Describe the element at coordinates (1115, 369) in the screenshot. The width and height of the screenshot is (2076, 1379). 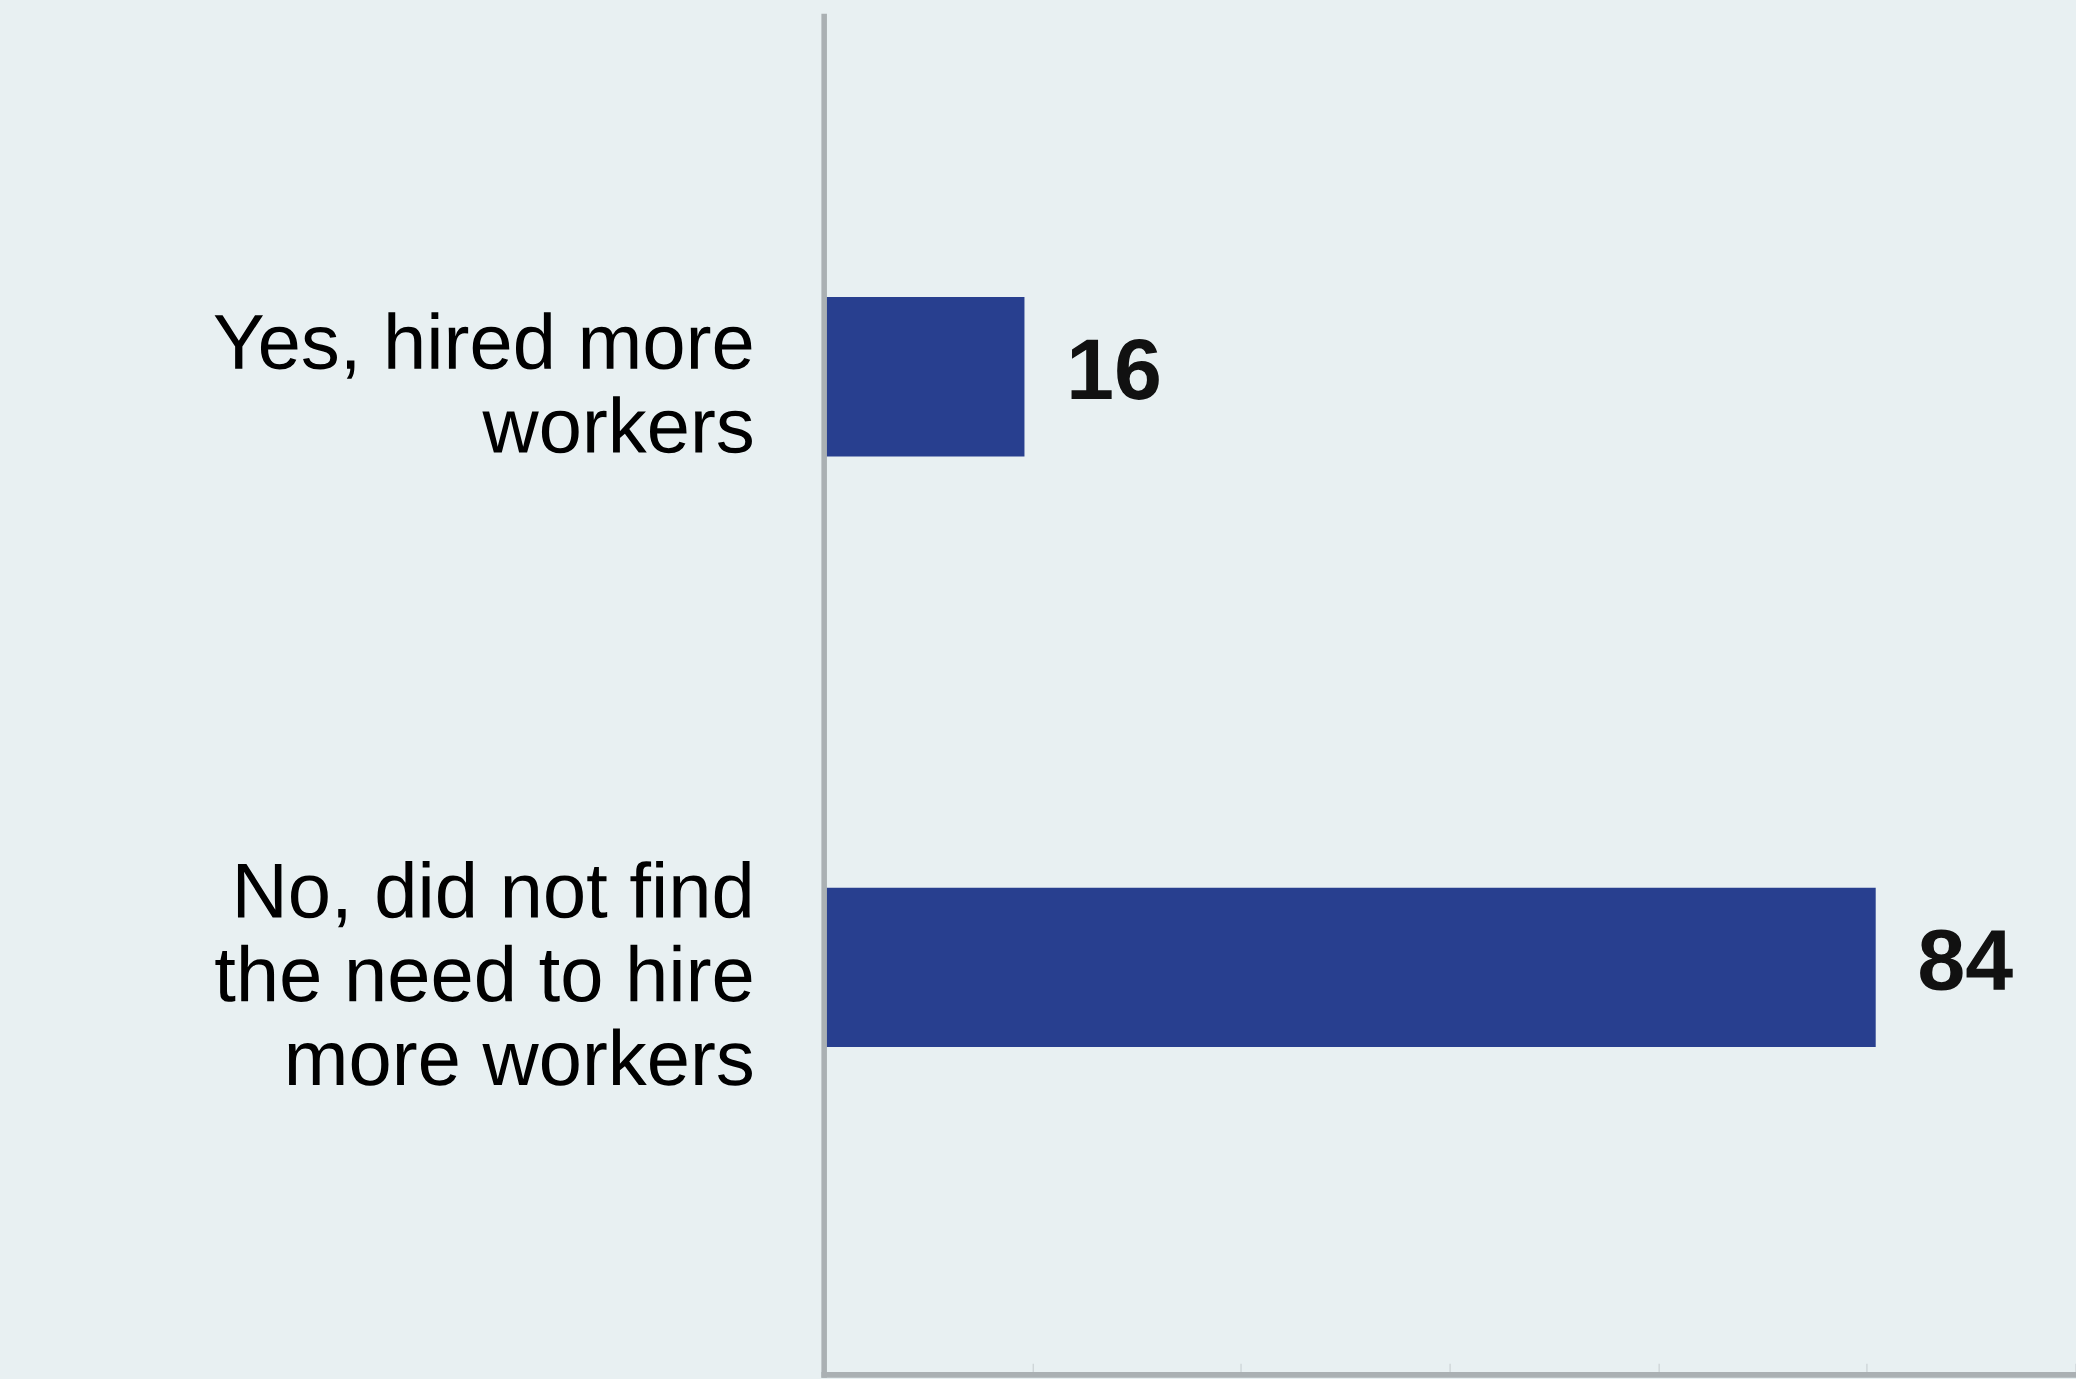
I see `data-label: 16` at that location.